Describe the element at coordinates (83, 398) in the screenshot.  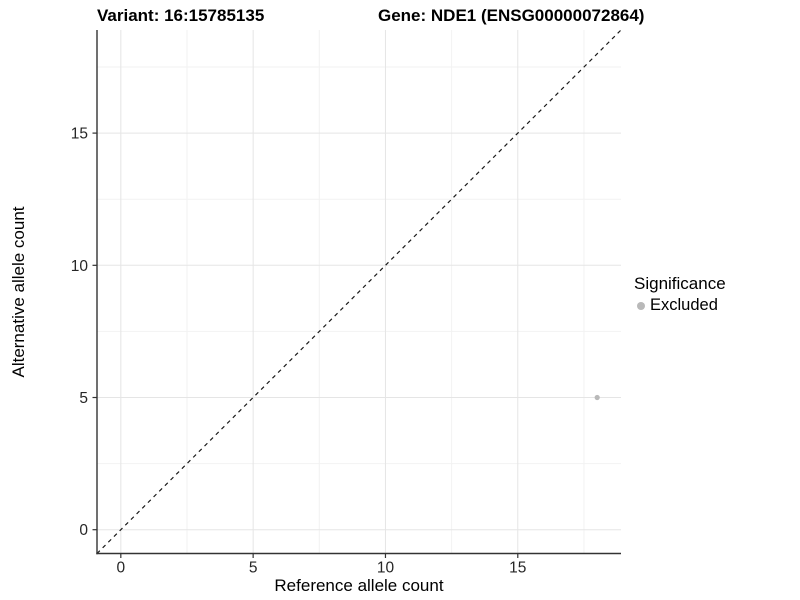
I see `y-tick-label: 5` at that location.